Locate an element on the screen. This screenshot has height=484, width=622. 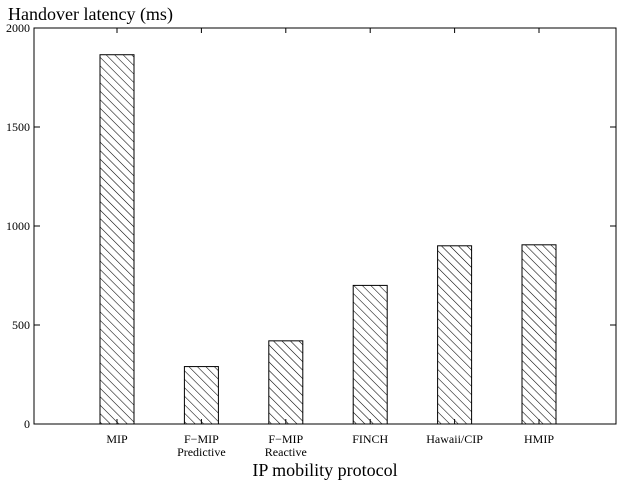
x-tick-label: HMIP is located at coordinates (539, 439).